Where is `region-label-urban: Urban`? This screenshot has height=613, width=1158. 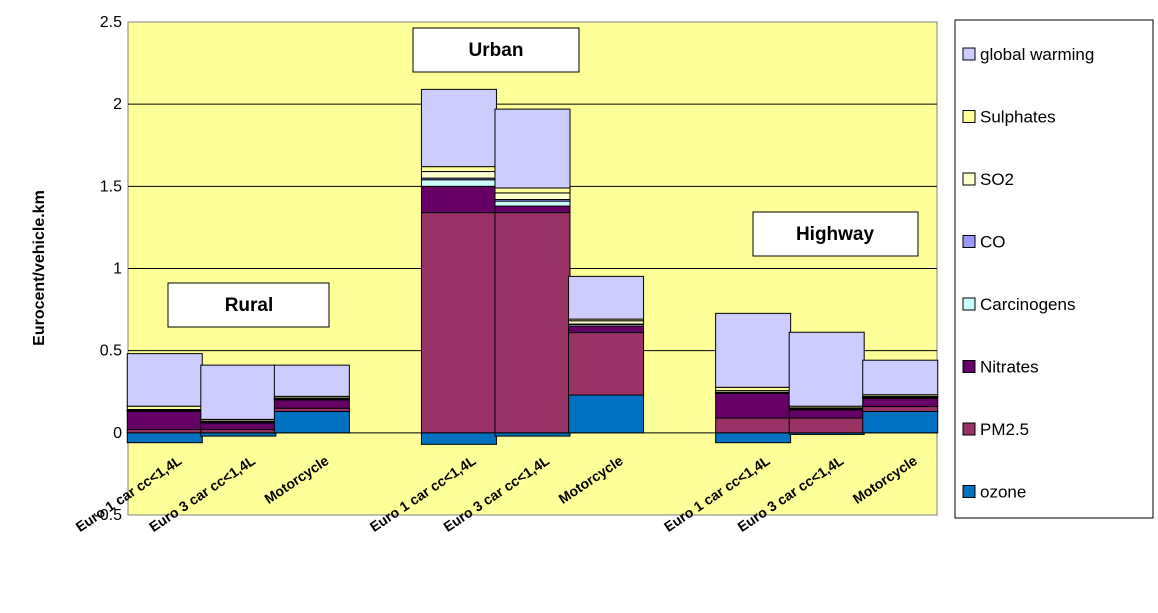 region-label-urban: Urban is located at coordinates (496, 50).